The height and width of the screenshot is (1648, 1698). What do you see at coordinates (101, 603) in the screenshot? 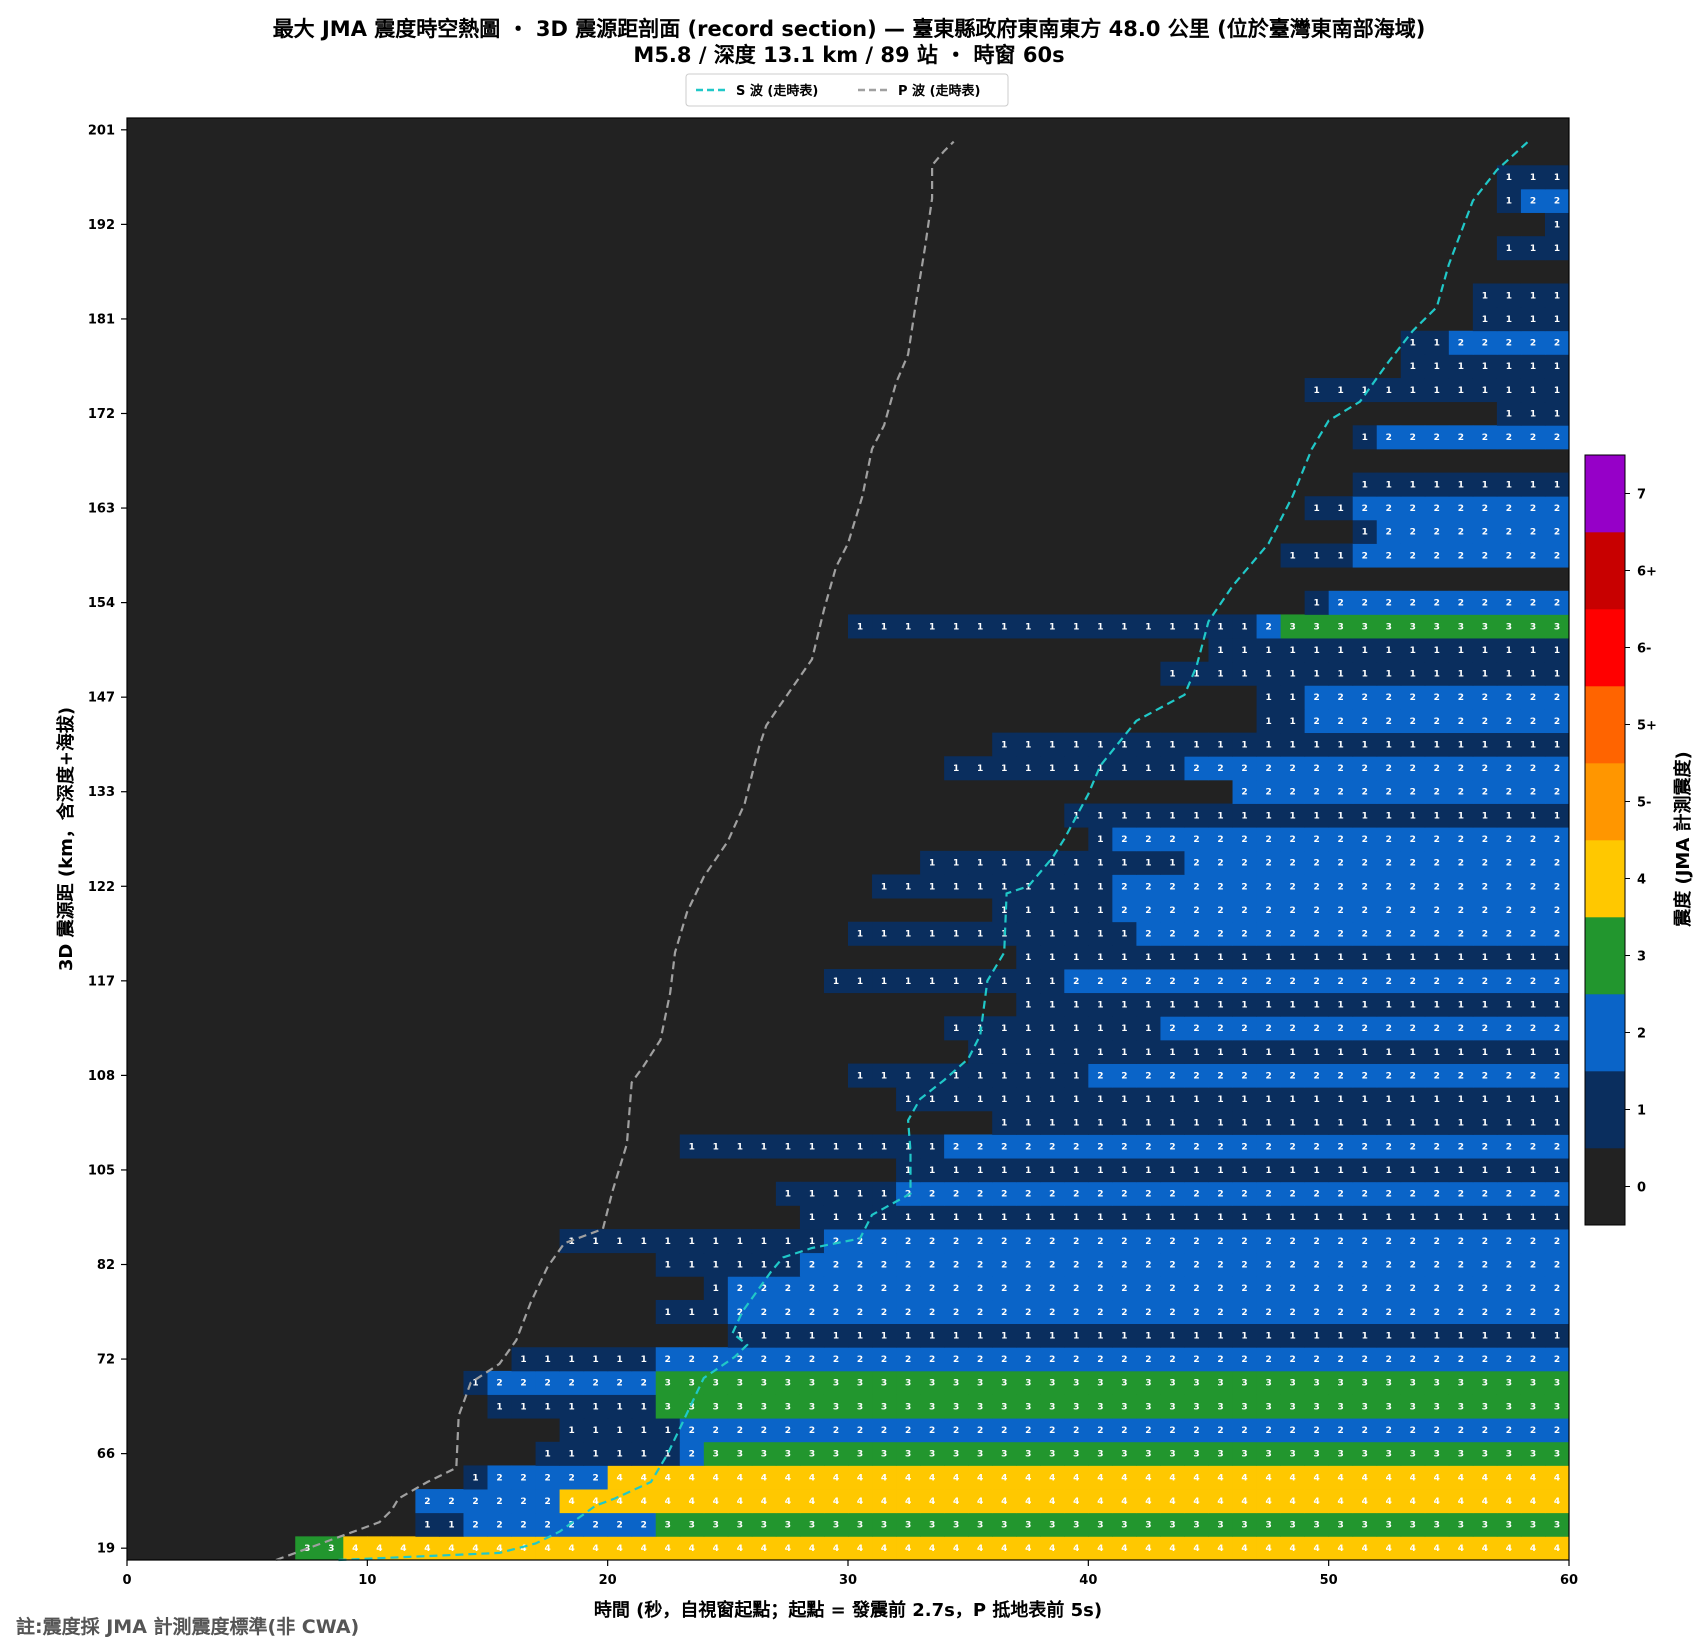
I see `y-tick-label: 154` at bounding box center [101, 603].